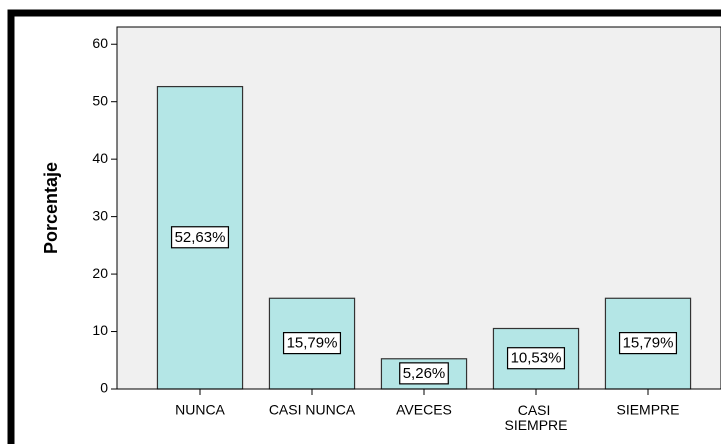 The image size is (721, 444). Describe the element at coordinates (100, 215) in the screenshot. I see `y-tick-label: 30` at that location.